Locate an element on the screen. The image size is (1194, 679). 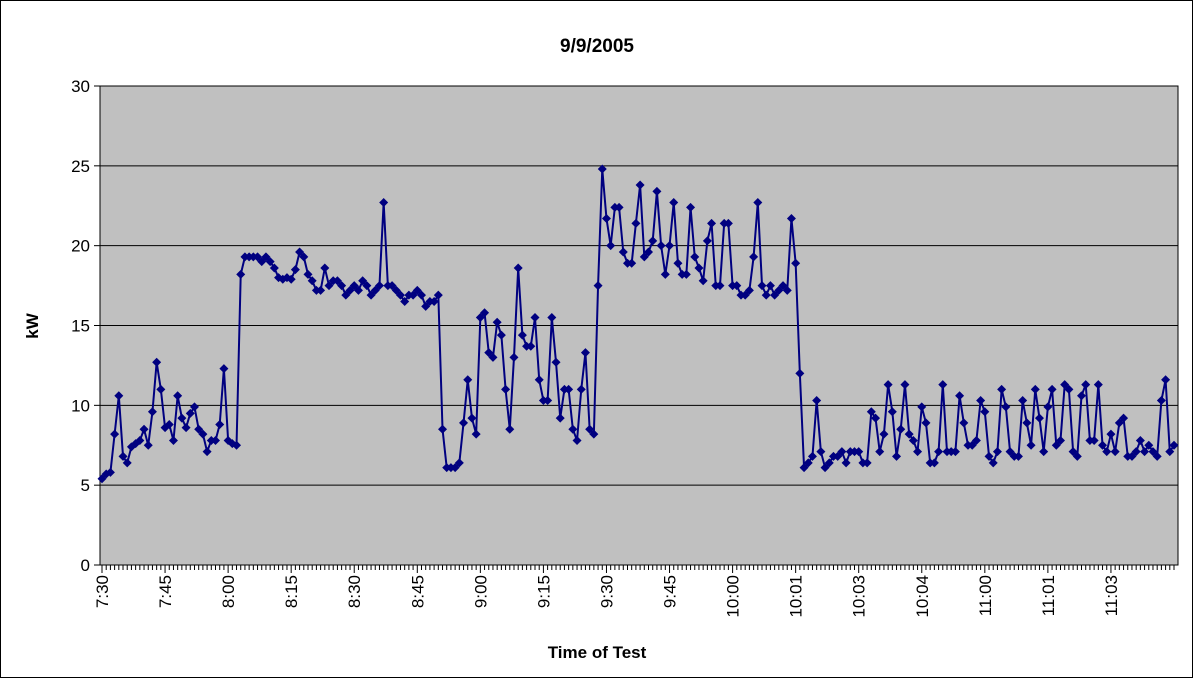
x-tick-label: 8:15 is located at coordinates (291, 591).